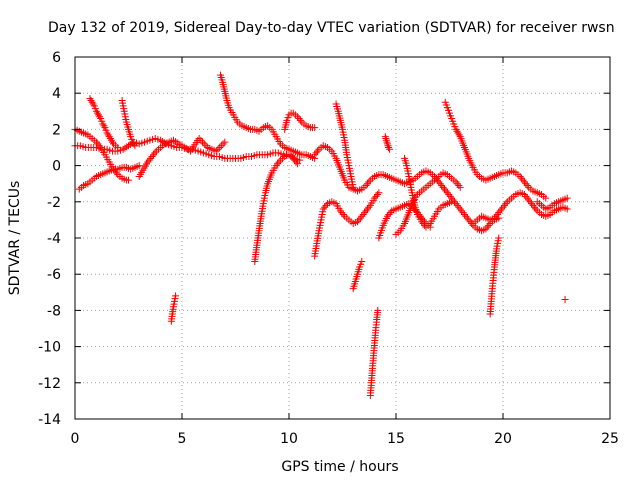  What do you see at coordinates (289, 439) in the screenshot?
I see `x-tick-label: 10` at bounding box center [289, 439].